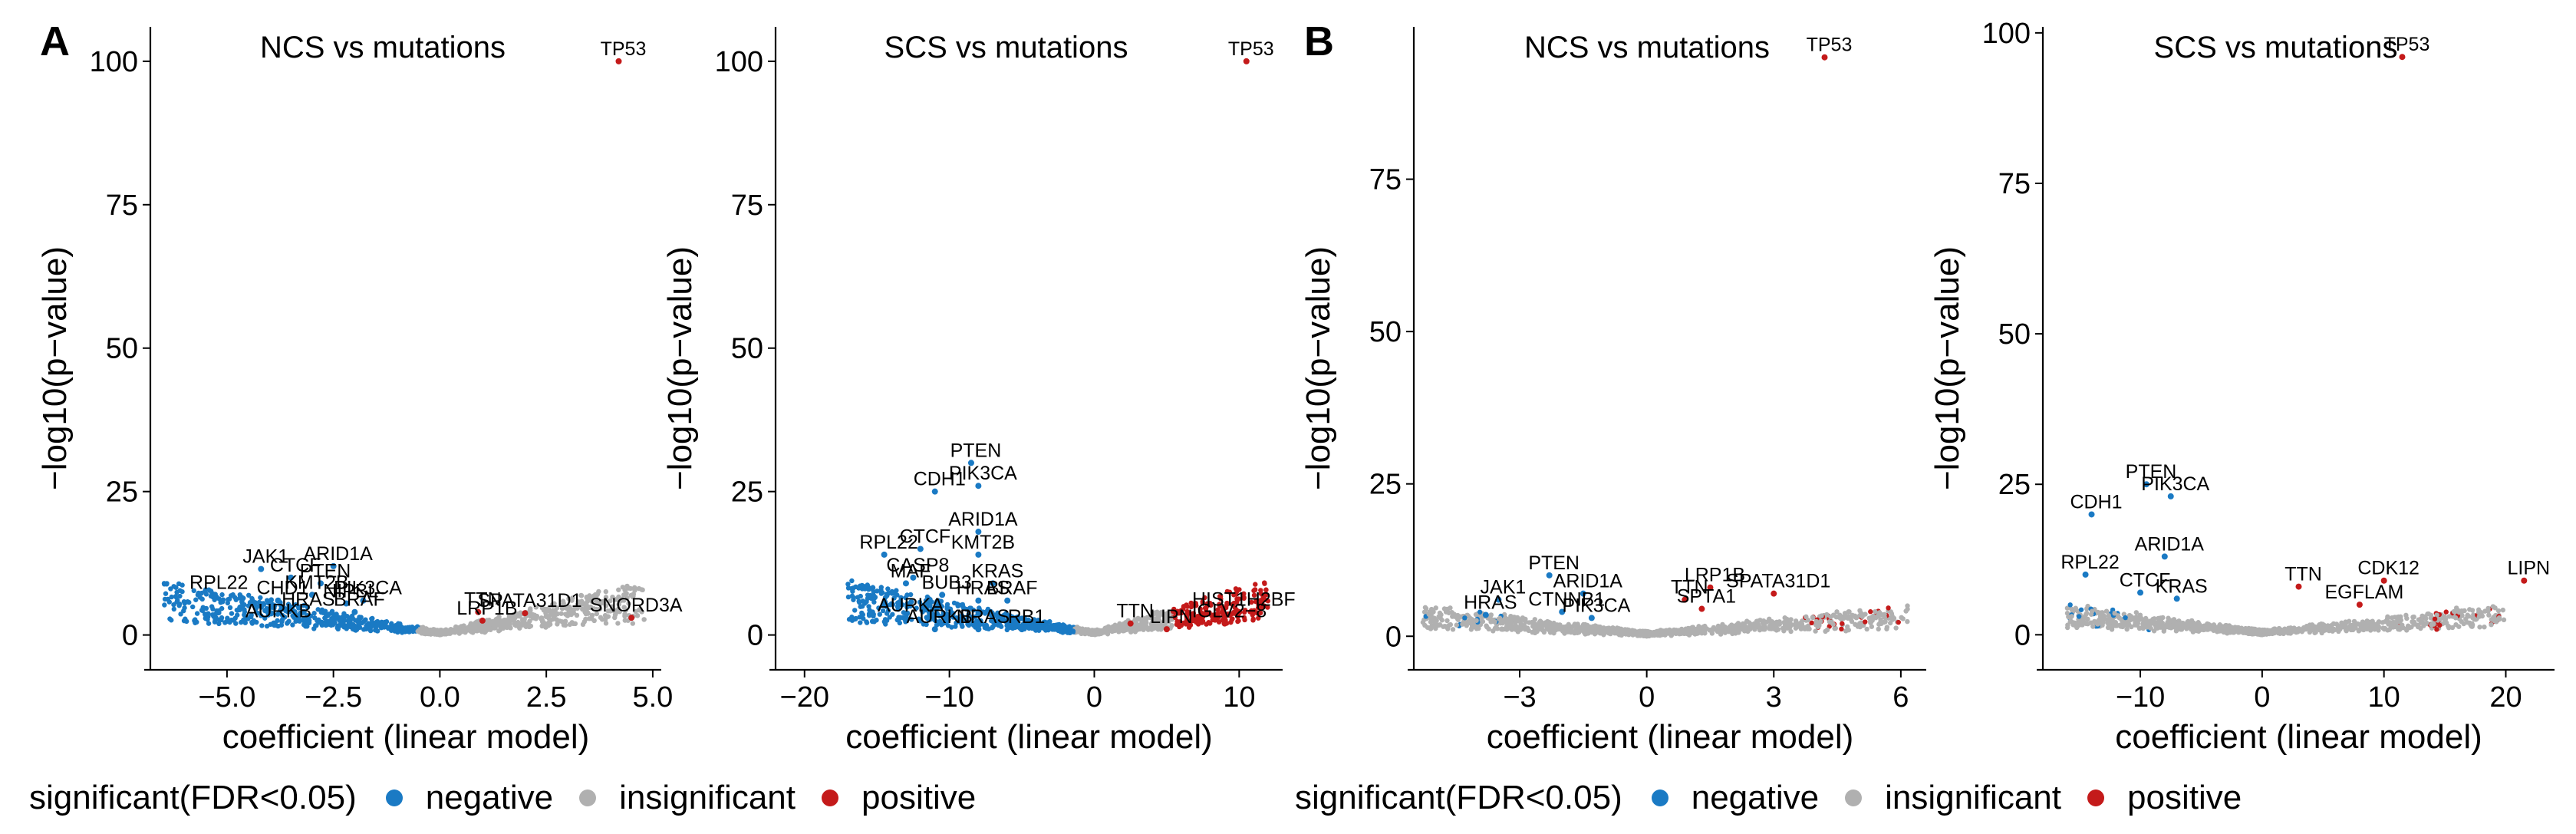  What do you see at coordinates (114, 62) in the screenshot?
I see `y-tick-label: 100` at bounding box center [114, 62].